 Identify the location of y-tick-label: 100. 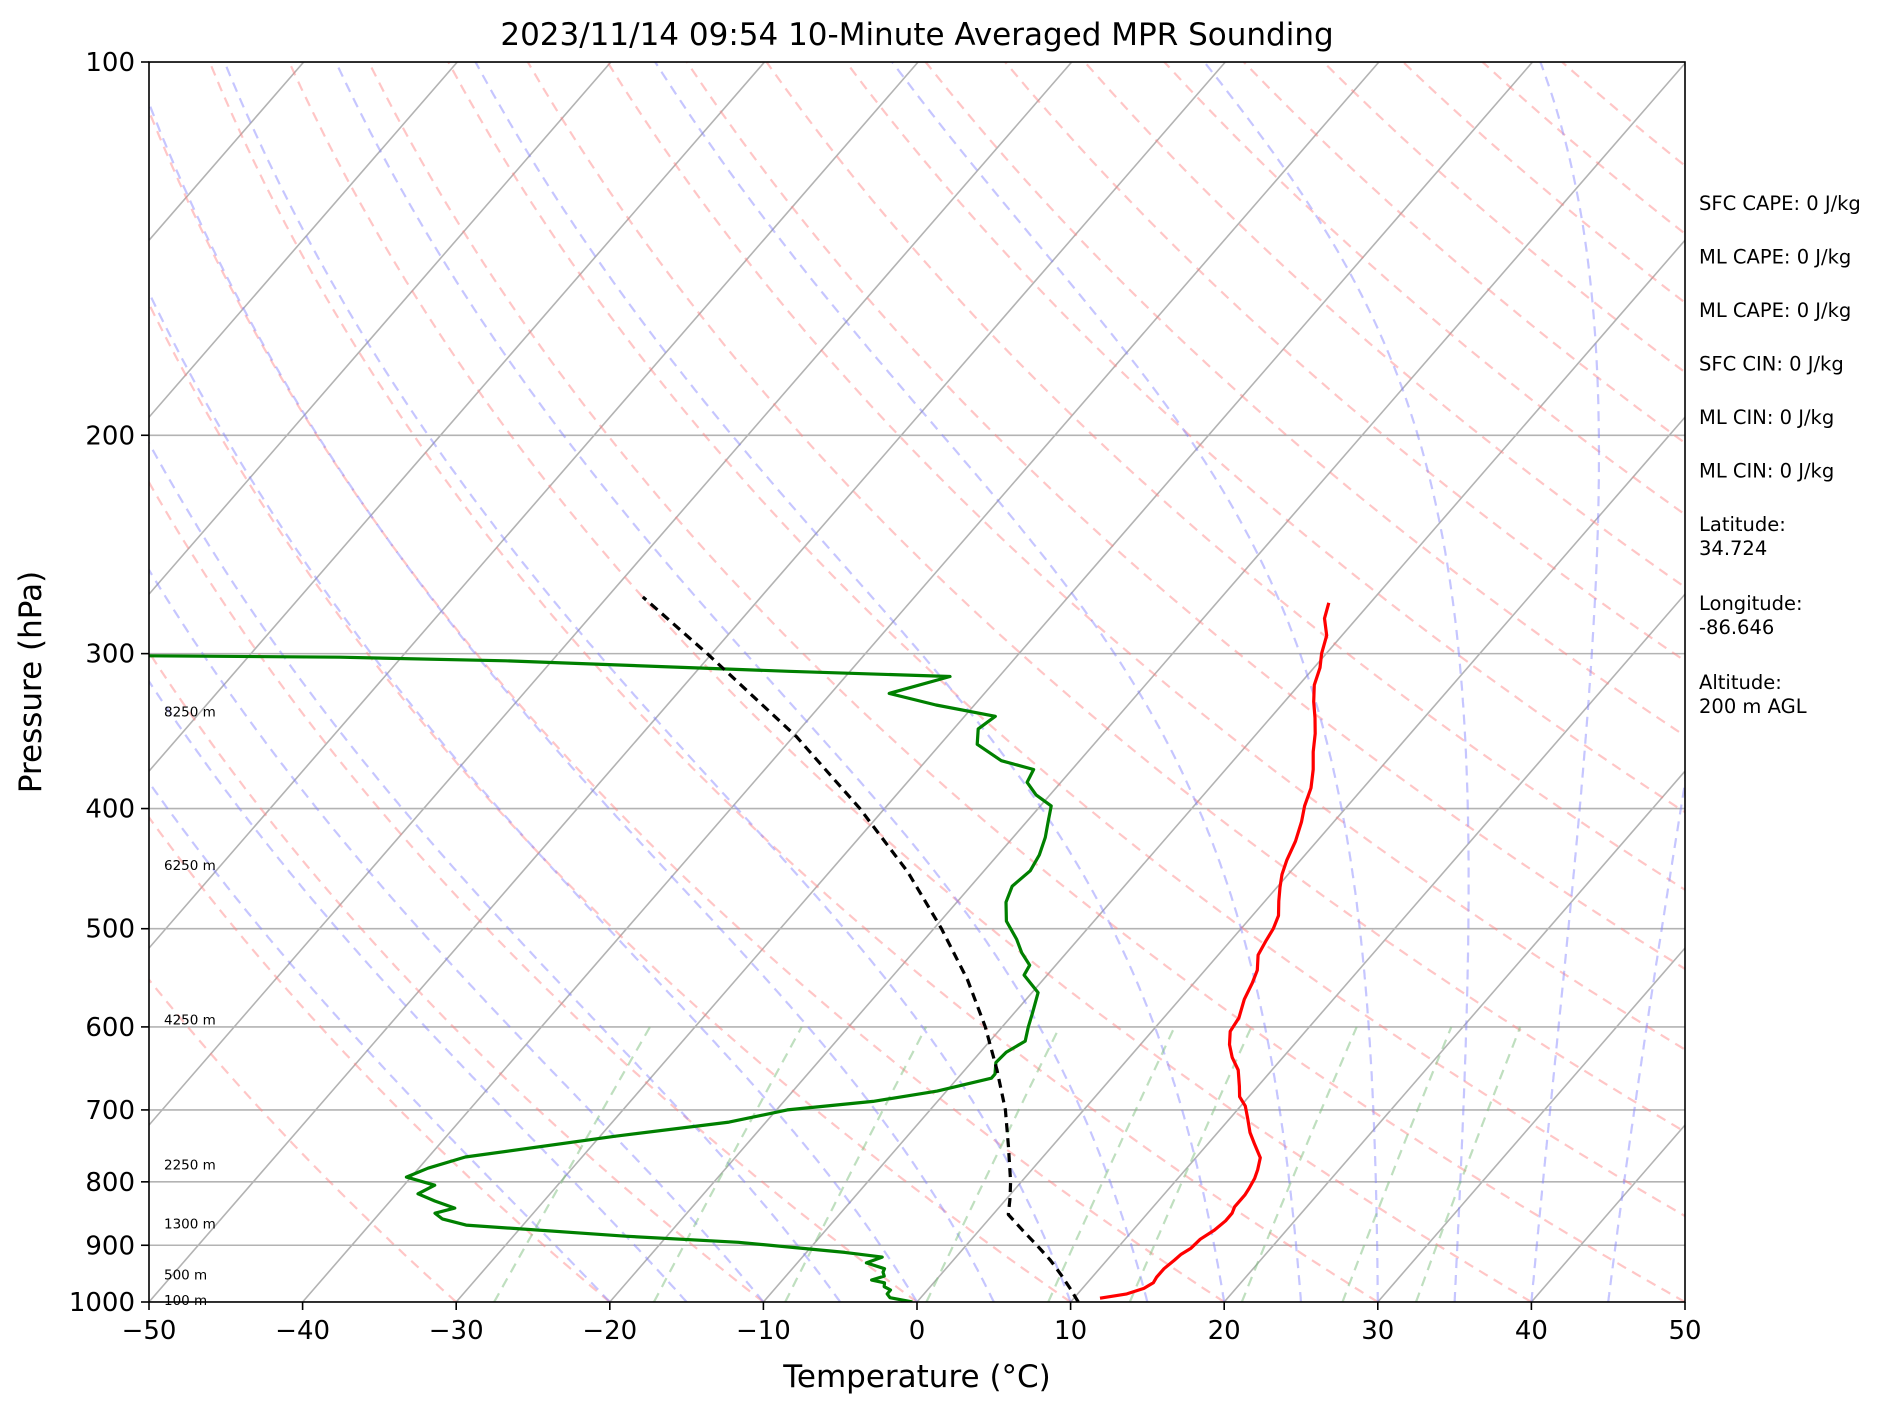
(110, 63).